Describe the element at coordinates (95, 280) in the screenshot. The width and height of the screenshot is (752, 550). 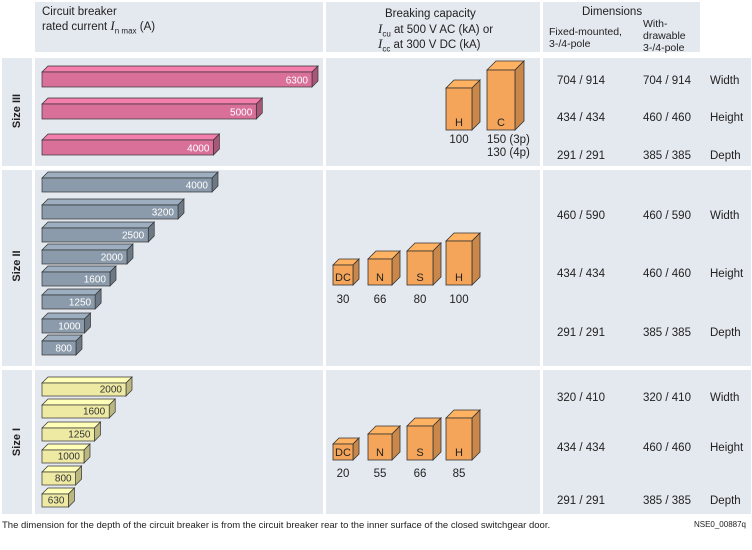
I see `current-bar-label: 1600` at that location.